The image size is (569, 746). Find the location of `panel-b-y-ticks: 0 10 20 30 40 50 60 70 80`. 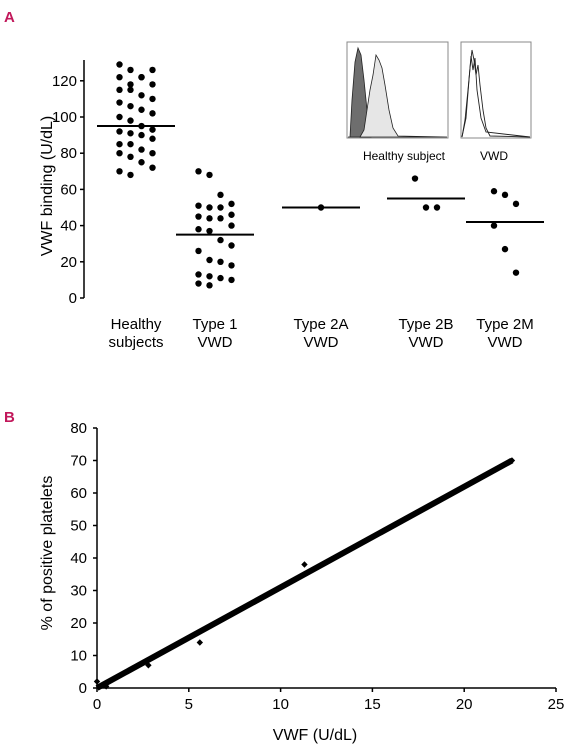

panel-b-y-ticks: 0 10 20 30 40 50 60 70 80 is located at coordinates (83, 558).